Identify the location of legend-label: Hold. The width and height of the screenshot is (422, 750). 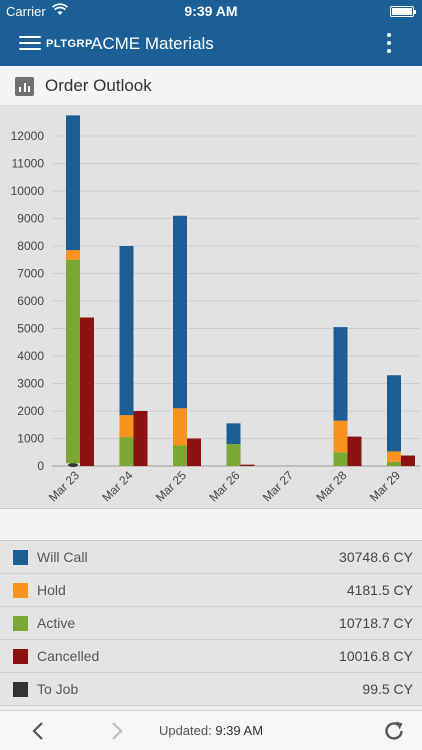
(51, 590).